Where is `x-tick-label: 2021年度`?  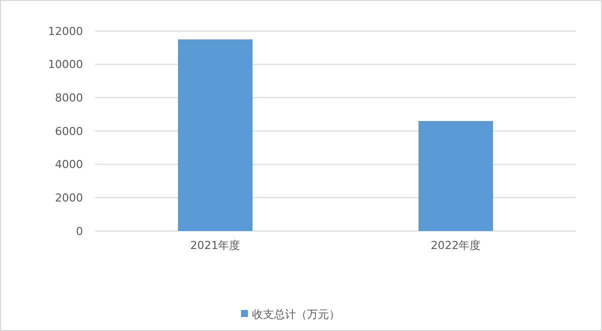 x-tick-label: 2021年度 is located at coordinates (215, 245).